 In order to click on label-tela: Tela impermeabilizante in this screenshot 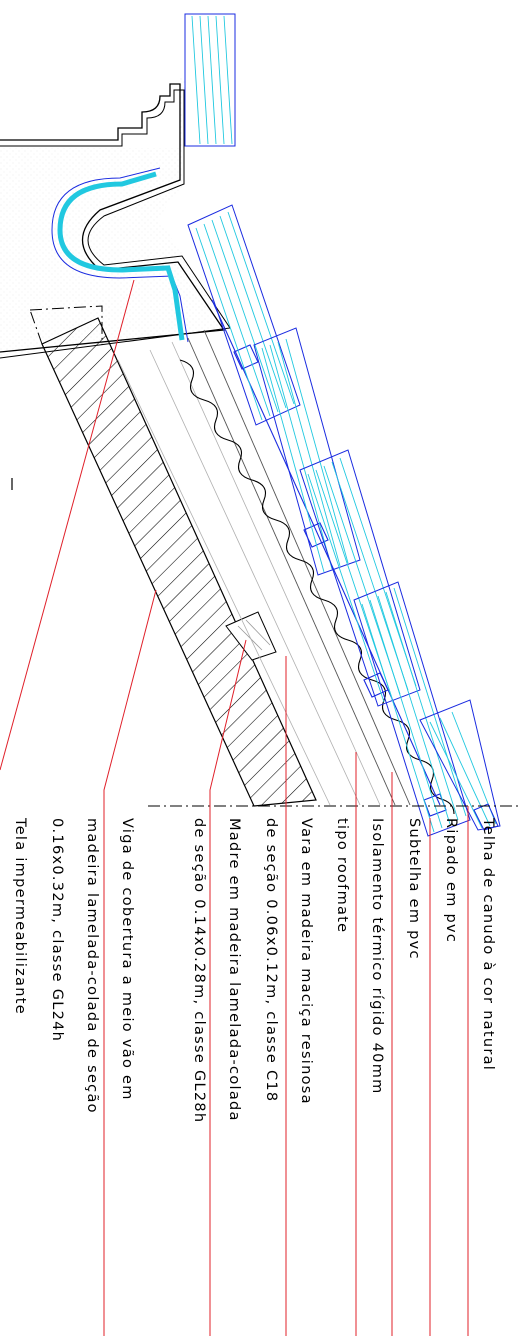, I will do `click(20, 916)`.